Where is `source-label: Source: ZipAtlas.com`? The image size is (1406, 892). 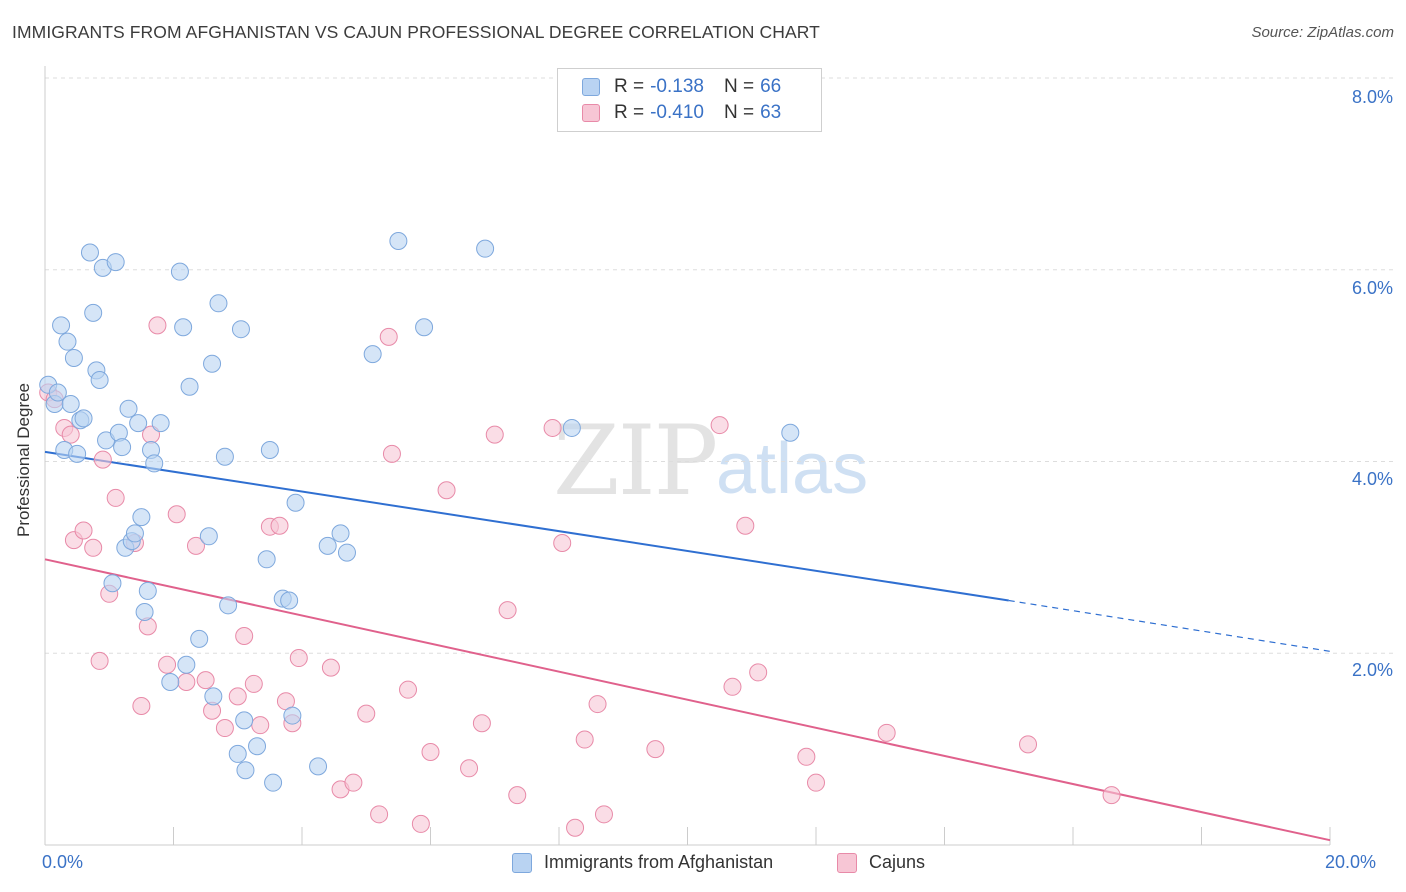 source-label: Source: ZipAtlas.com is located at coordinates (1322, 32).